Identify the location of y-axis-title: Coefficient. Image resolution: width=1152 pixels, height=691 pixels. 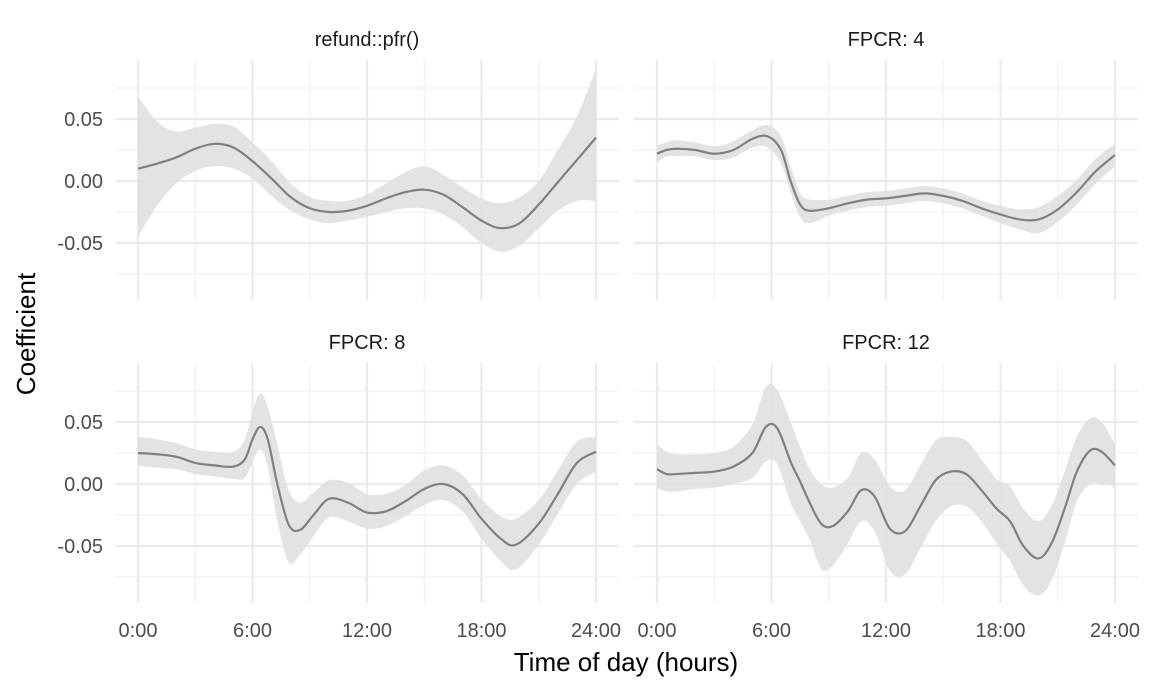
(26, 333).